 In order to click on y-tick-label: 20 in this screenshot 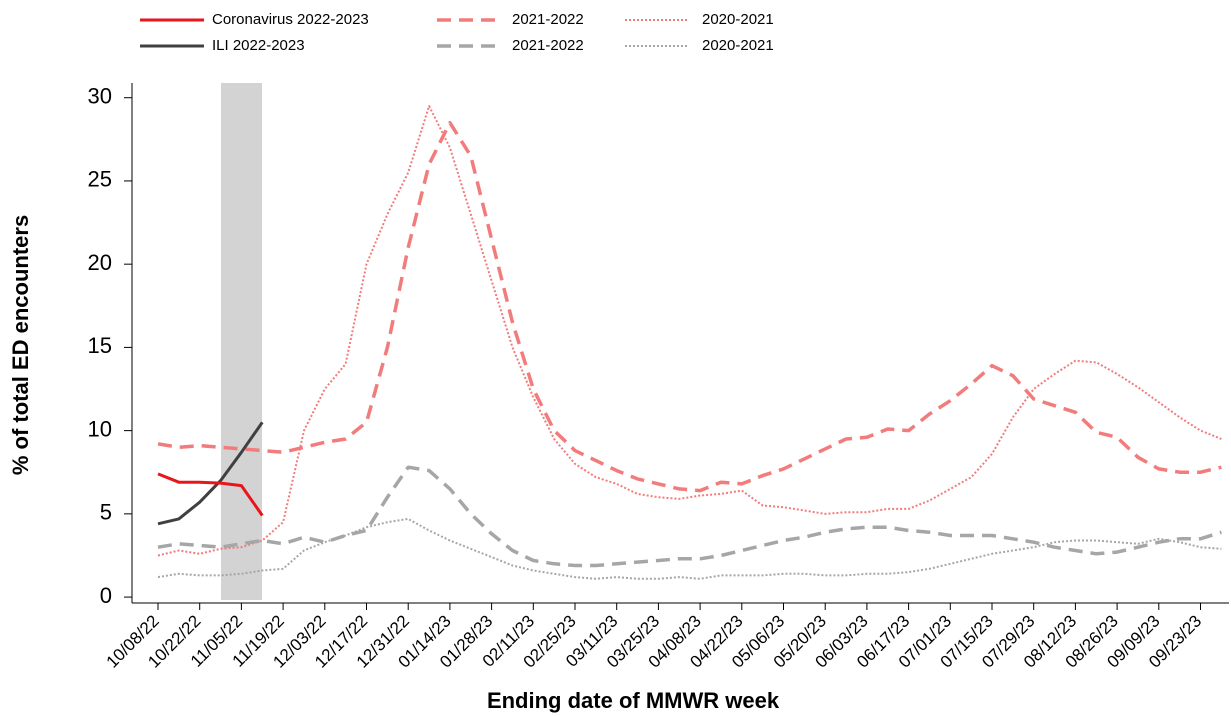, I will do `click(100, 262)`.